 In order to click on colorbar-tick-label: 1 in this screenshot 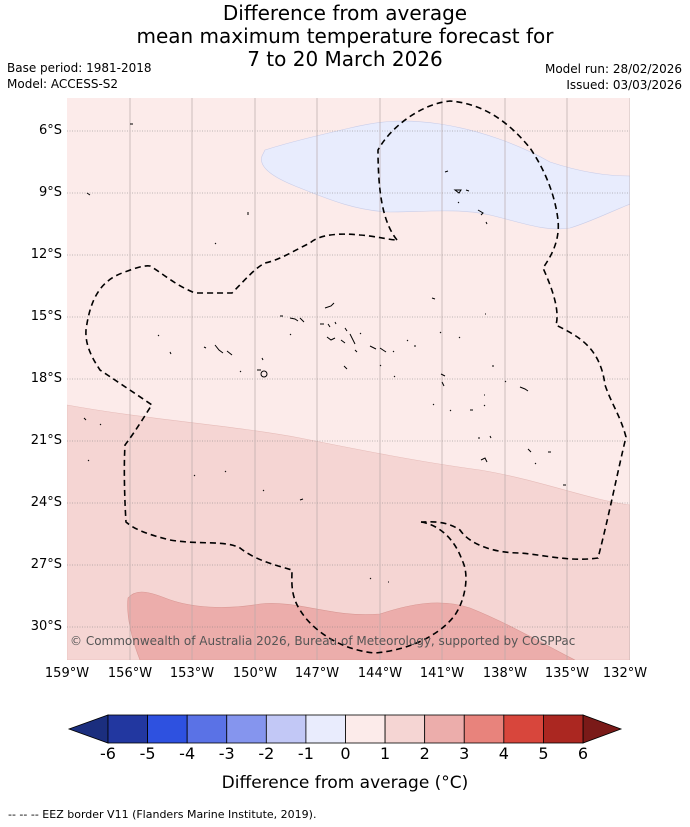, I will do `click(385, 753)`.